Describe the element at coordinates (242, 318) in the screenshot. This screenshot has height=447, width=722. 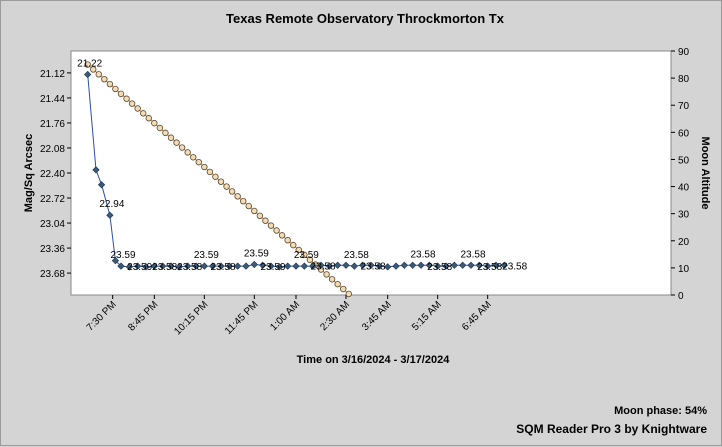
I see `x-tick-label: 11:45 PM` at that location.